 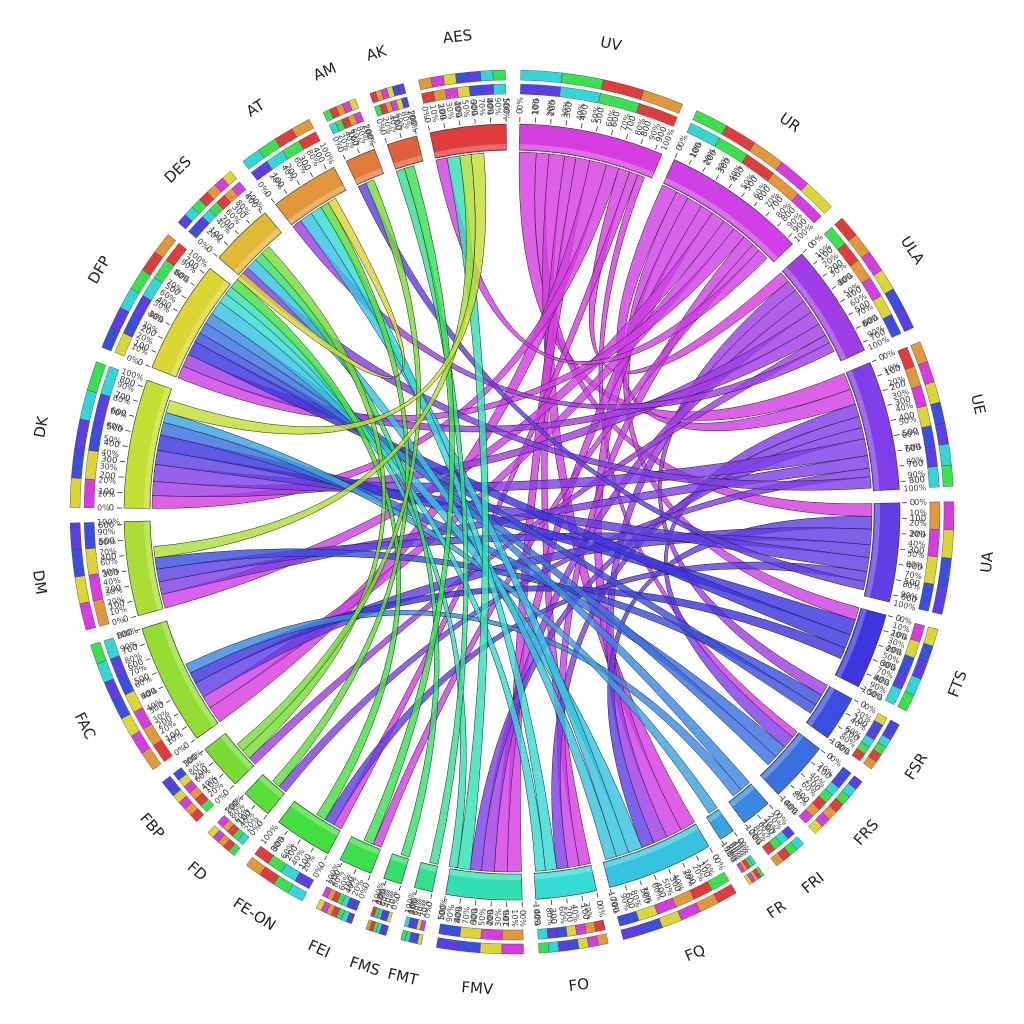 What do you see at coordinates (396, 869) in the screenshot?
I see `arc-fms` at bounding box center [396, 869].